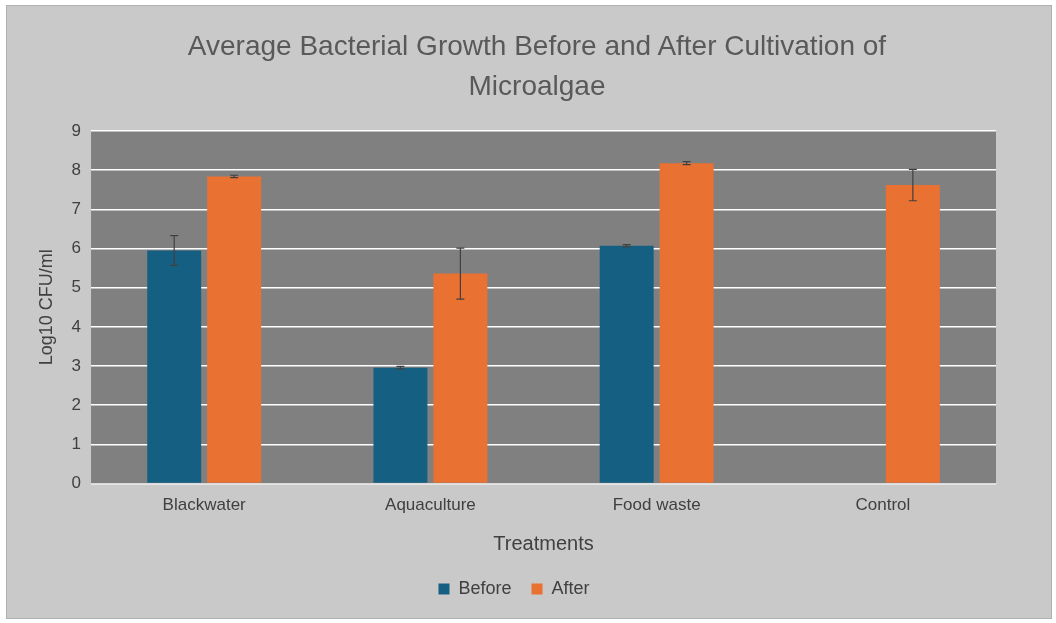 This screenshot has width=1056, height=623. I want to click on y-tick-label: 5, so click(76, 287).